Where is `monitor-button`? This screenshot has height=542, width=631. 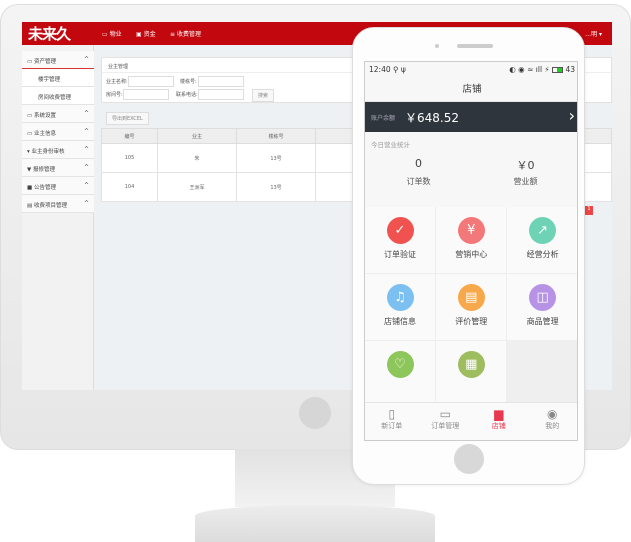
monitor-button is located at coordinates (315, 413).